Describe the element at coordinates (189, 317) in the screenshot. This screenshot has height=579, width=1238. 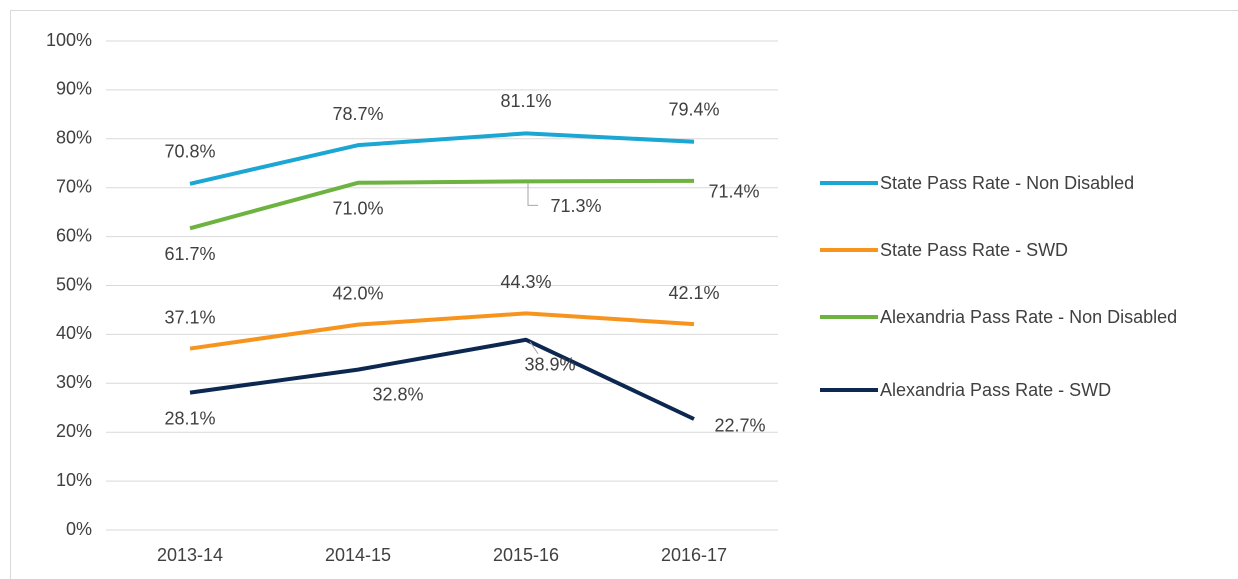
I see `data-label: 37.1%` at that location.